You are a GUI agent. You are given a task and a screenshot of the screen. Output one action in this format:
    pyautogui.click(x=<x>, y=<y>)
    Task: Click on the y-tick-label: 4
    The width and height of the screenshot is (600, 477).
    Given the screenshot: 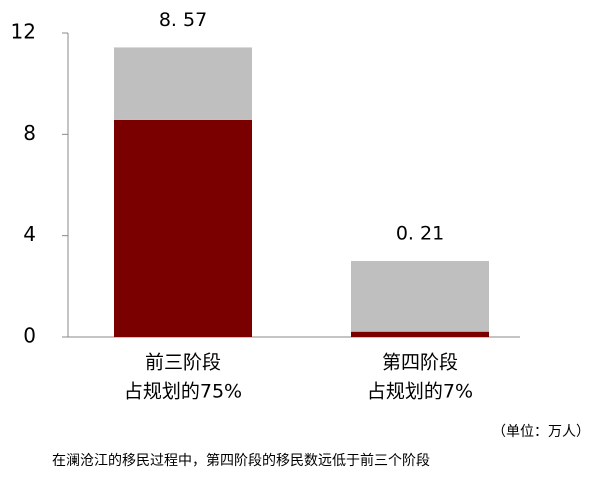 What is the action you would take?
    pyautogui.click(x=29, y=234)
    